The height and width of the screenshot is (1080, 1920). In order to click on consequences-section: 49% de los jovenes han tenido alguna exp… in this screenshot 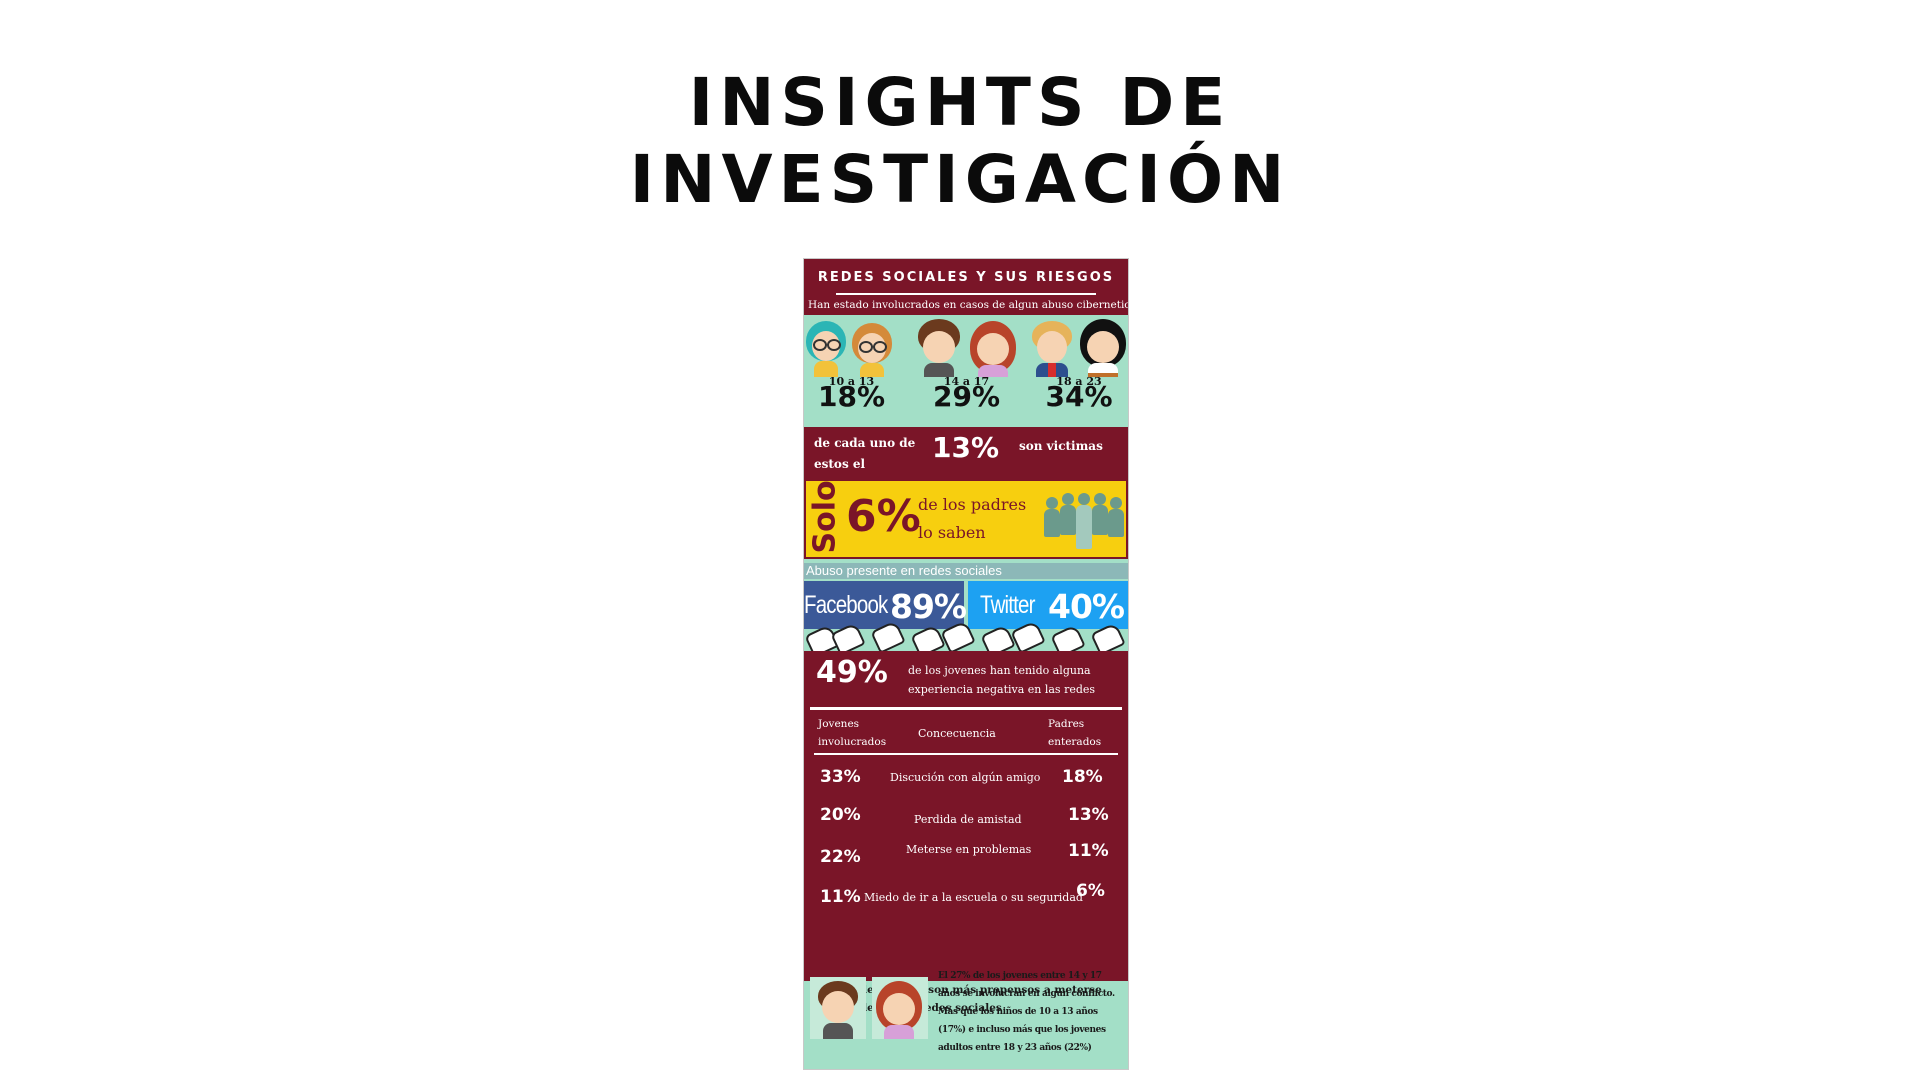, I will do `click(966, 816)`.